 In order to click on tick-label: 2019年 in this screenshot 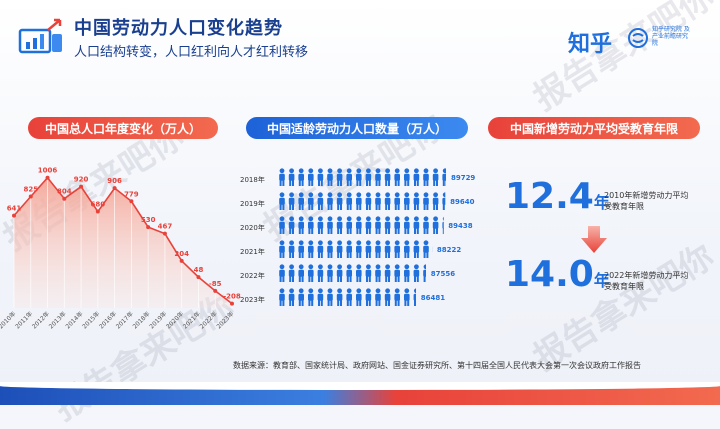, I will do `click(252, 203)`.